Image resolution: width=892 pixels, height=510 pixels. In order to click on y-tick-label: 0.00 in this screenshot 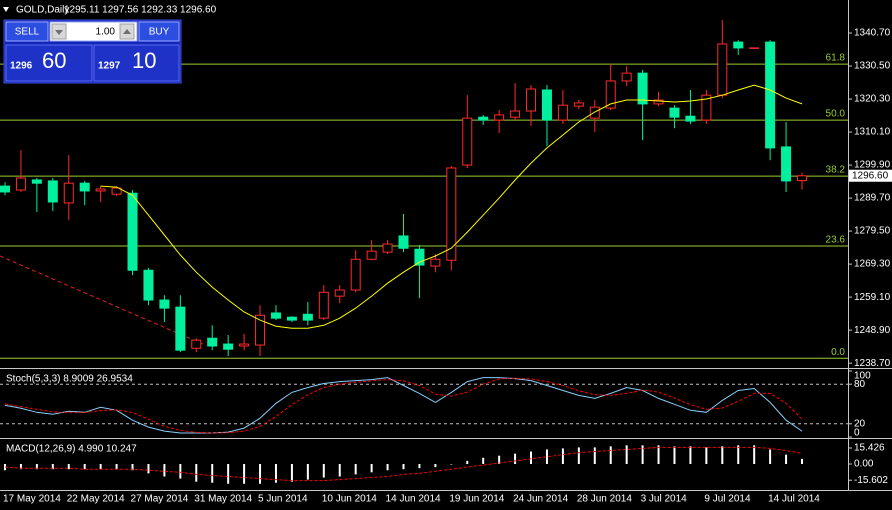, I will do `click(864, 464)`.